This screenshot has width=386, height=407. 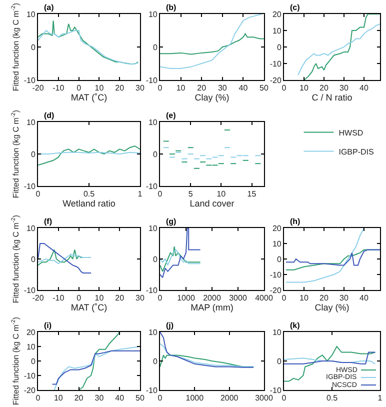 I want to click on chart-title: (k), so click(x=295, y=325).